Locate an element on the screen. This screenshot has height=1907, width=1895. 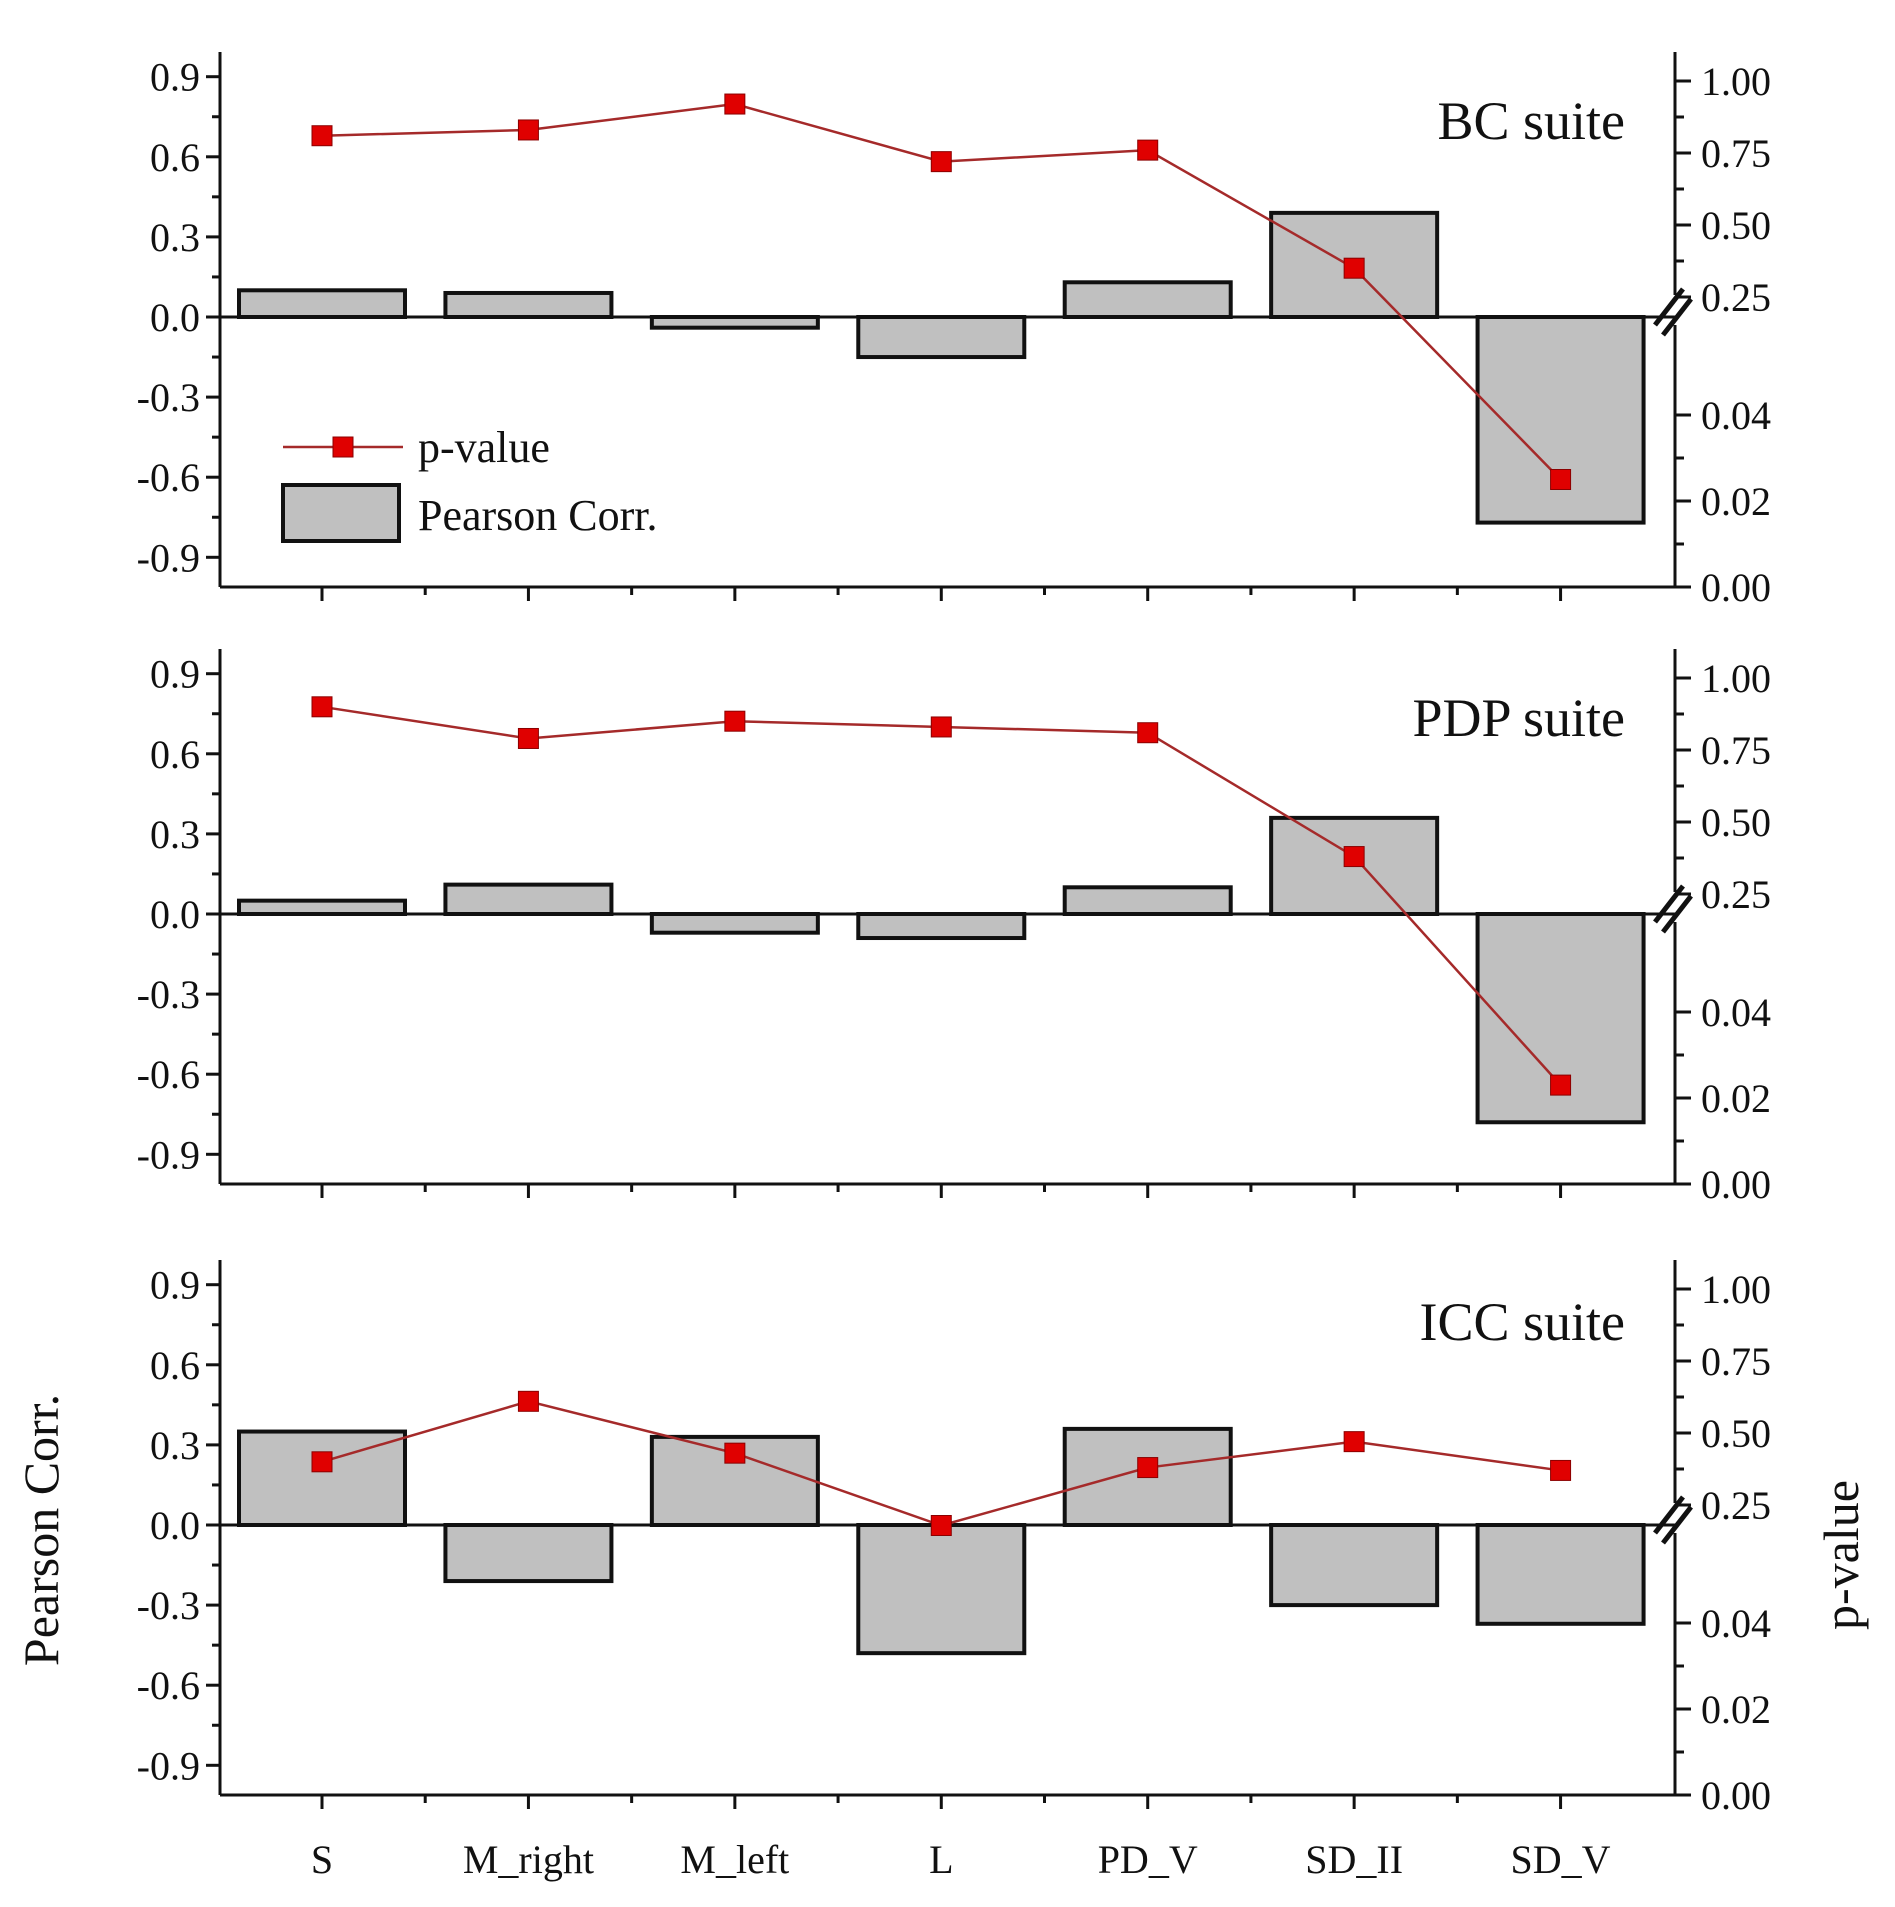
suite-label: BC suite is located at coordinates (1531, 121).